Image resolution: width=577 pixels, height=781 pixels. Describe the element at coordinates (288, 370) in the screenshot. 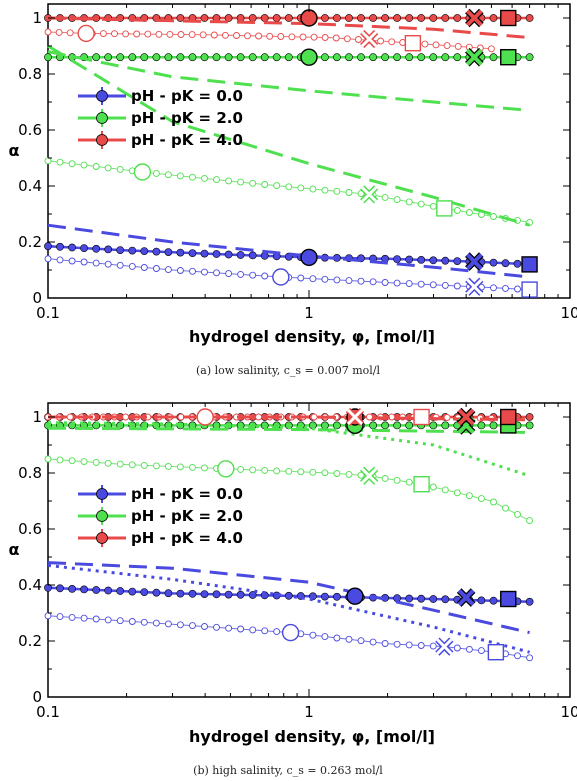

I see `caption-a: (a) low salinity, c_s = 0.007 mol/l` at that location.